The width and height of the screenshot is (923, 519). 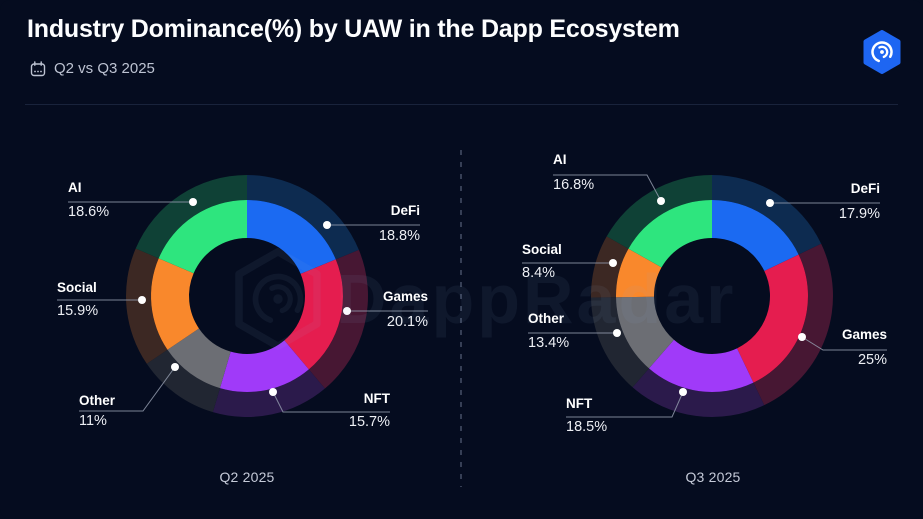 What do you see at coordinates (407, 322) in the screenshot?
I see `q2-games-value: 20.1%` at bounding box center [407, 322].